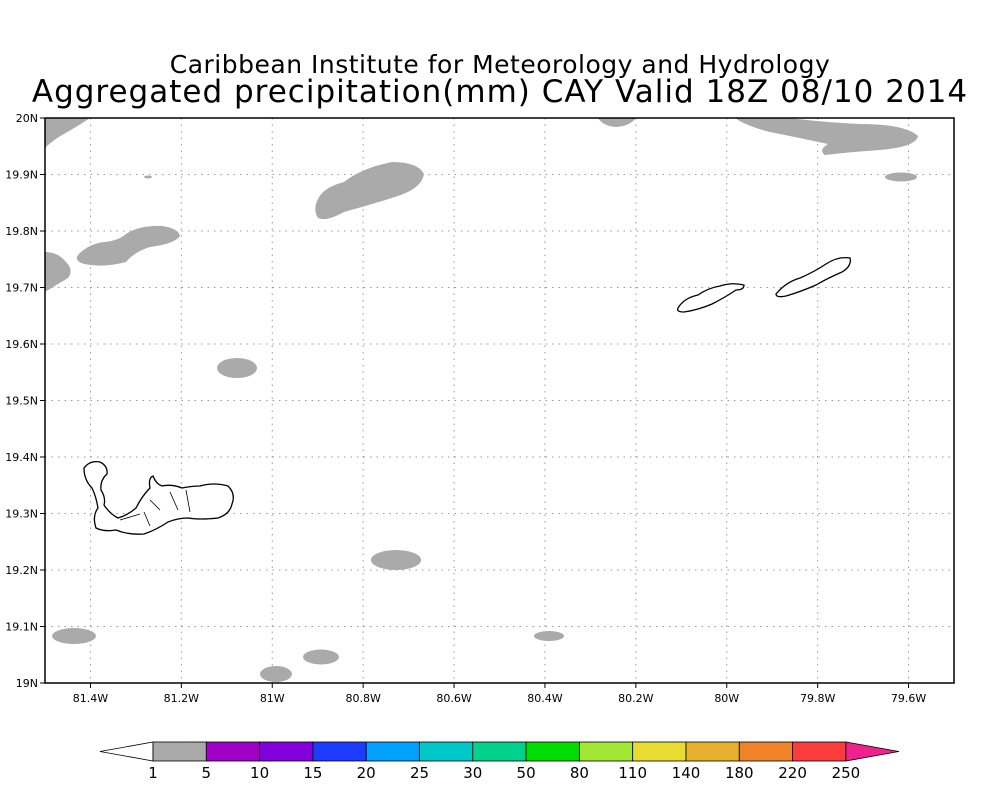 The width and height of the screenshot is (1000, 800). I want to click on x-tick-label: 80.6W, so click(453, 698).